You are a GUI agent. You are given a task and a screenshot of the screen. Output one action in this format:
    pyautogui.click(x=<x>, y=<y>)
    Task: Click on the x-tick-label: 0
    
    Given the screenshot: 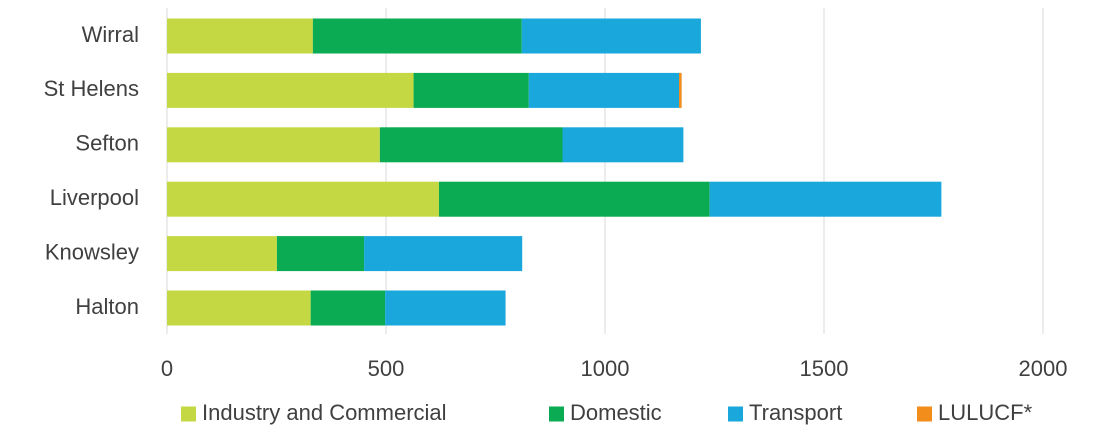 What is the action you would take?
    pyautogui.click(x=167, y=368)
    